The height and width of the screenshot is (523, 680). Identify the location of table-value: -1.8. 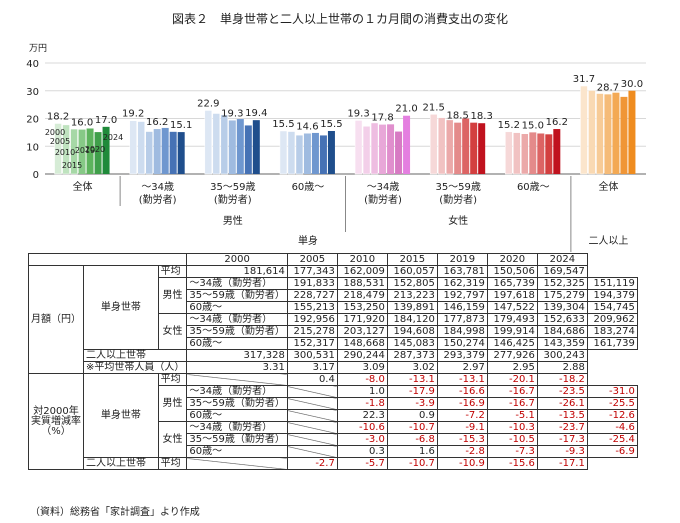
(362, 403).